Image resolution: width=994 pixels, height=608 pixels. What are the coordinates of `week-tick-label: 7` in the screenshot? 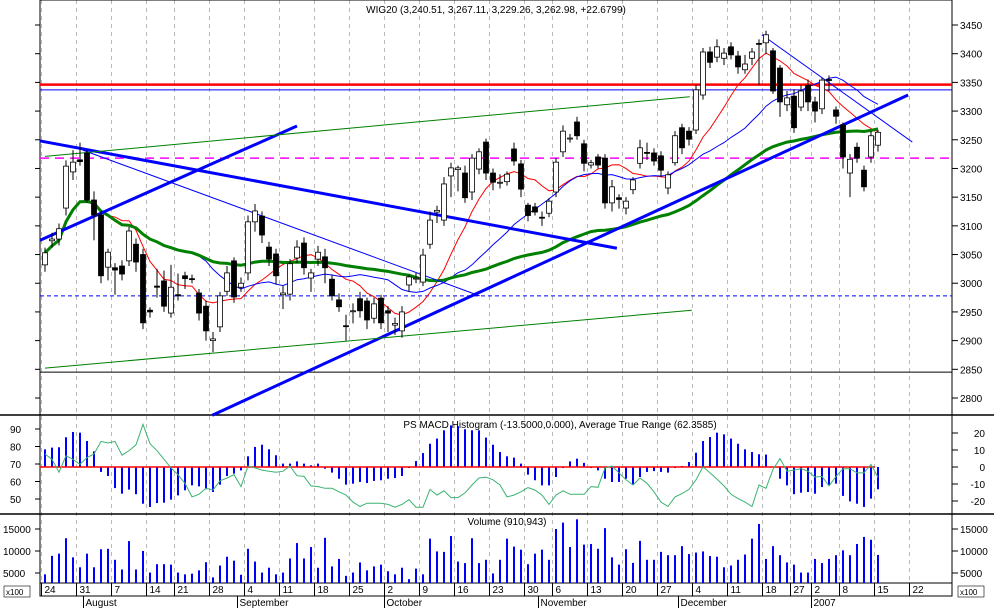 It's located at (118, 590).